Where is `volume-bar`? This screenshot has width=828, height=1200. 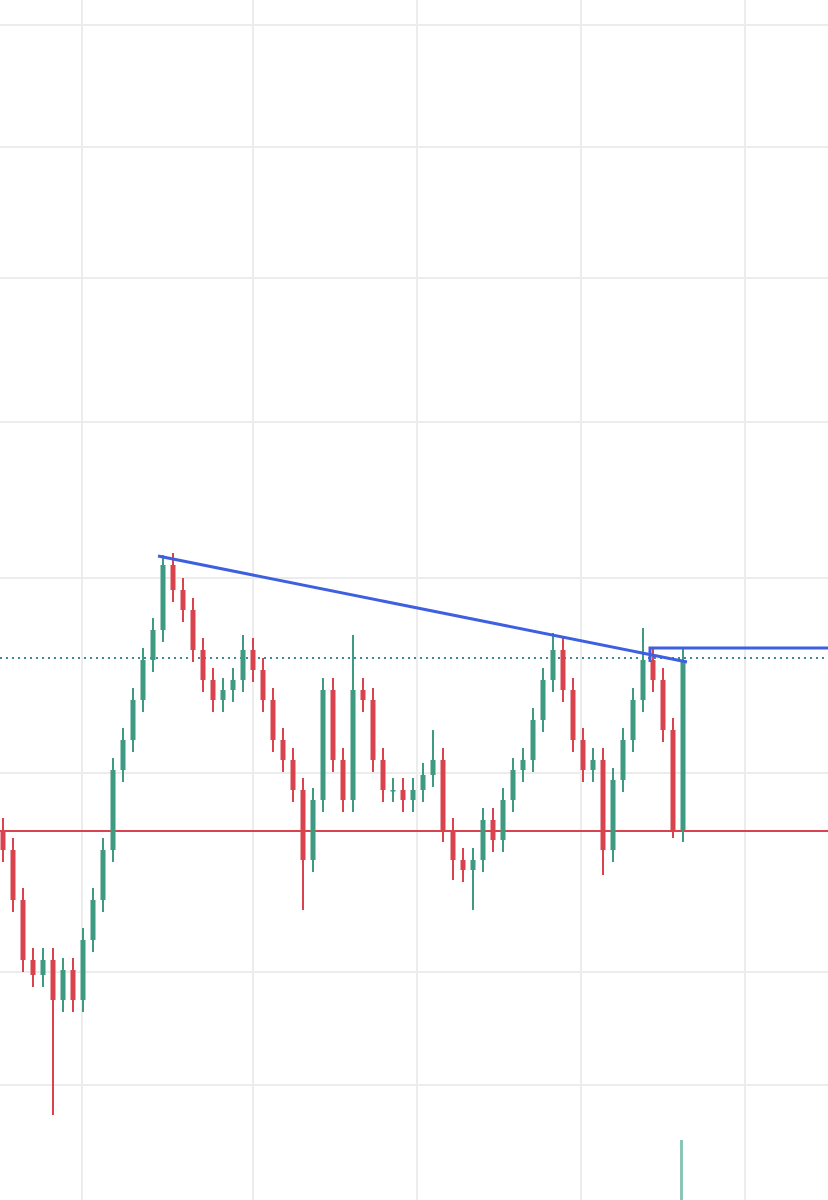
volume-bar is located at coordinates (681, 1170).